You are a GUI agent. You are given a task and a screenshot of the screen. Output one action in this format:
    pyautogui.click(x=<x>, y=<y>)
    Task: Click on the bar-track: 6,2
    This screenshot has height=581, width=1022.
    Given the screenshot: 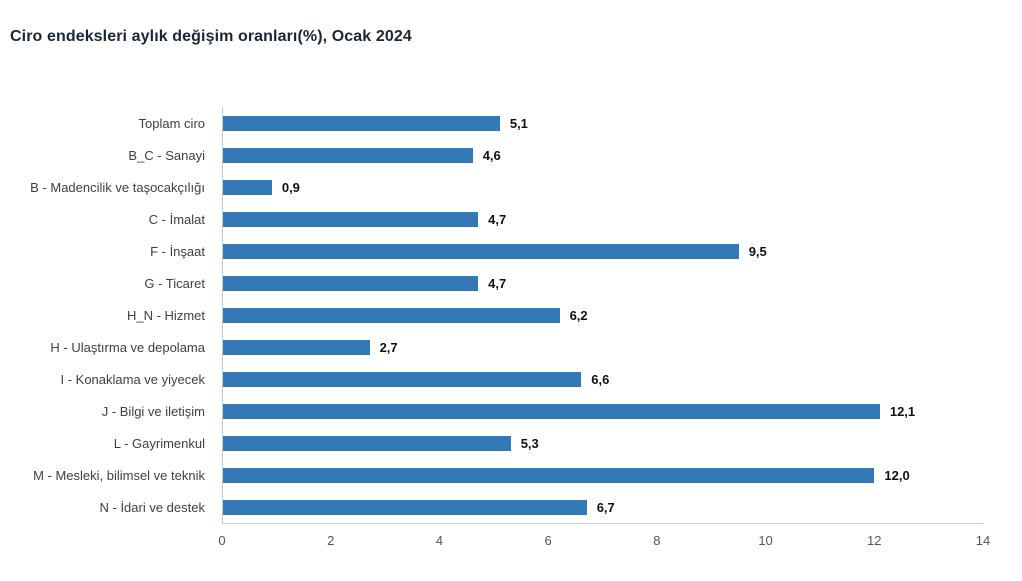 What is the action you would take?
    pyautogui.click(x=602, y=315)
    